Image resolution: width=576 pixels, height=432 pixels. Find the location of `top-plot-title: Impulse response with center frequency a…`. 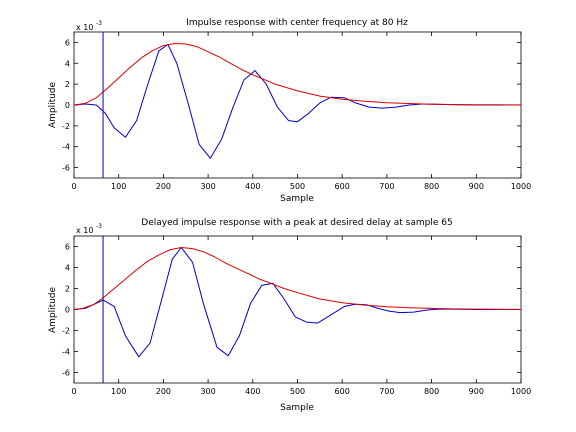

top-plot-title: Impulse response with center frequency a… is located at coordinates (297, 23).